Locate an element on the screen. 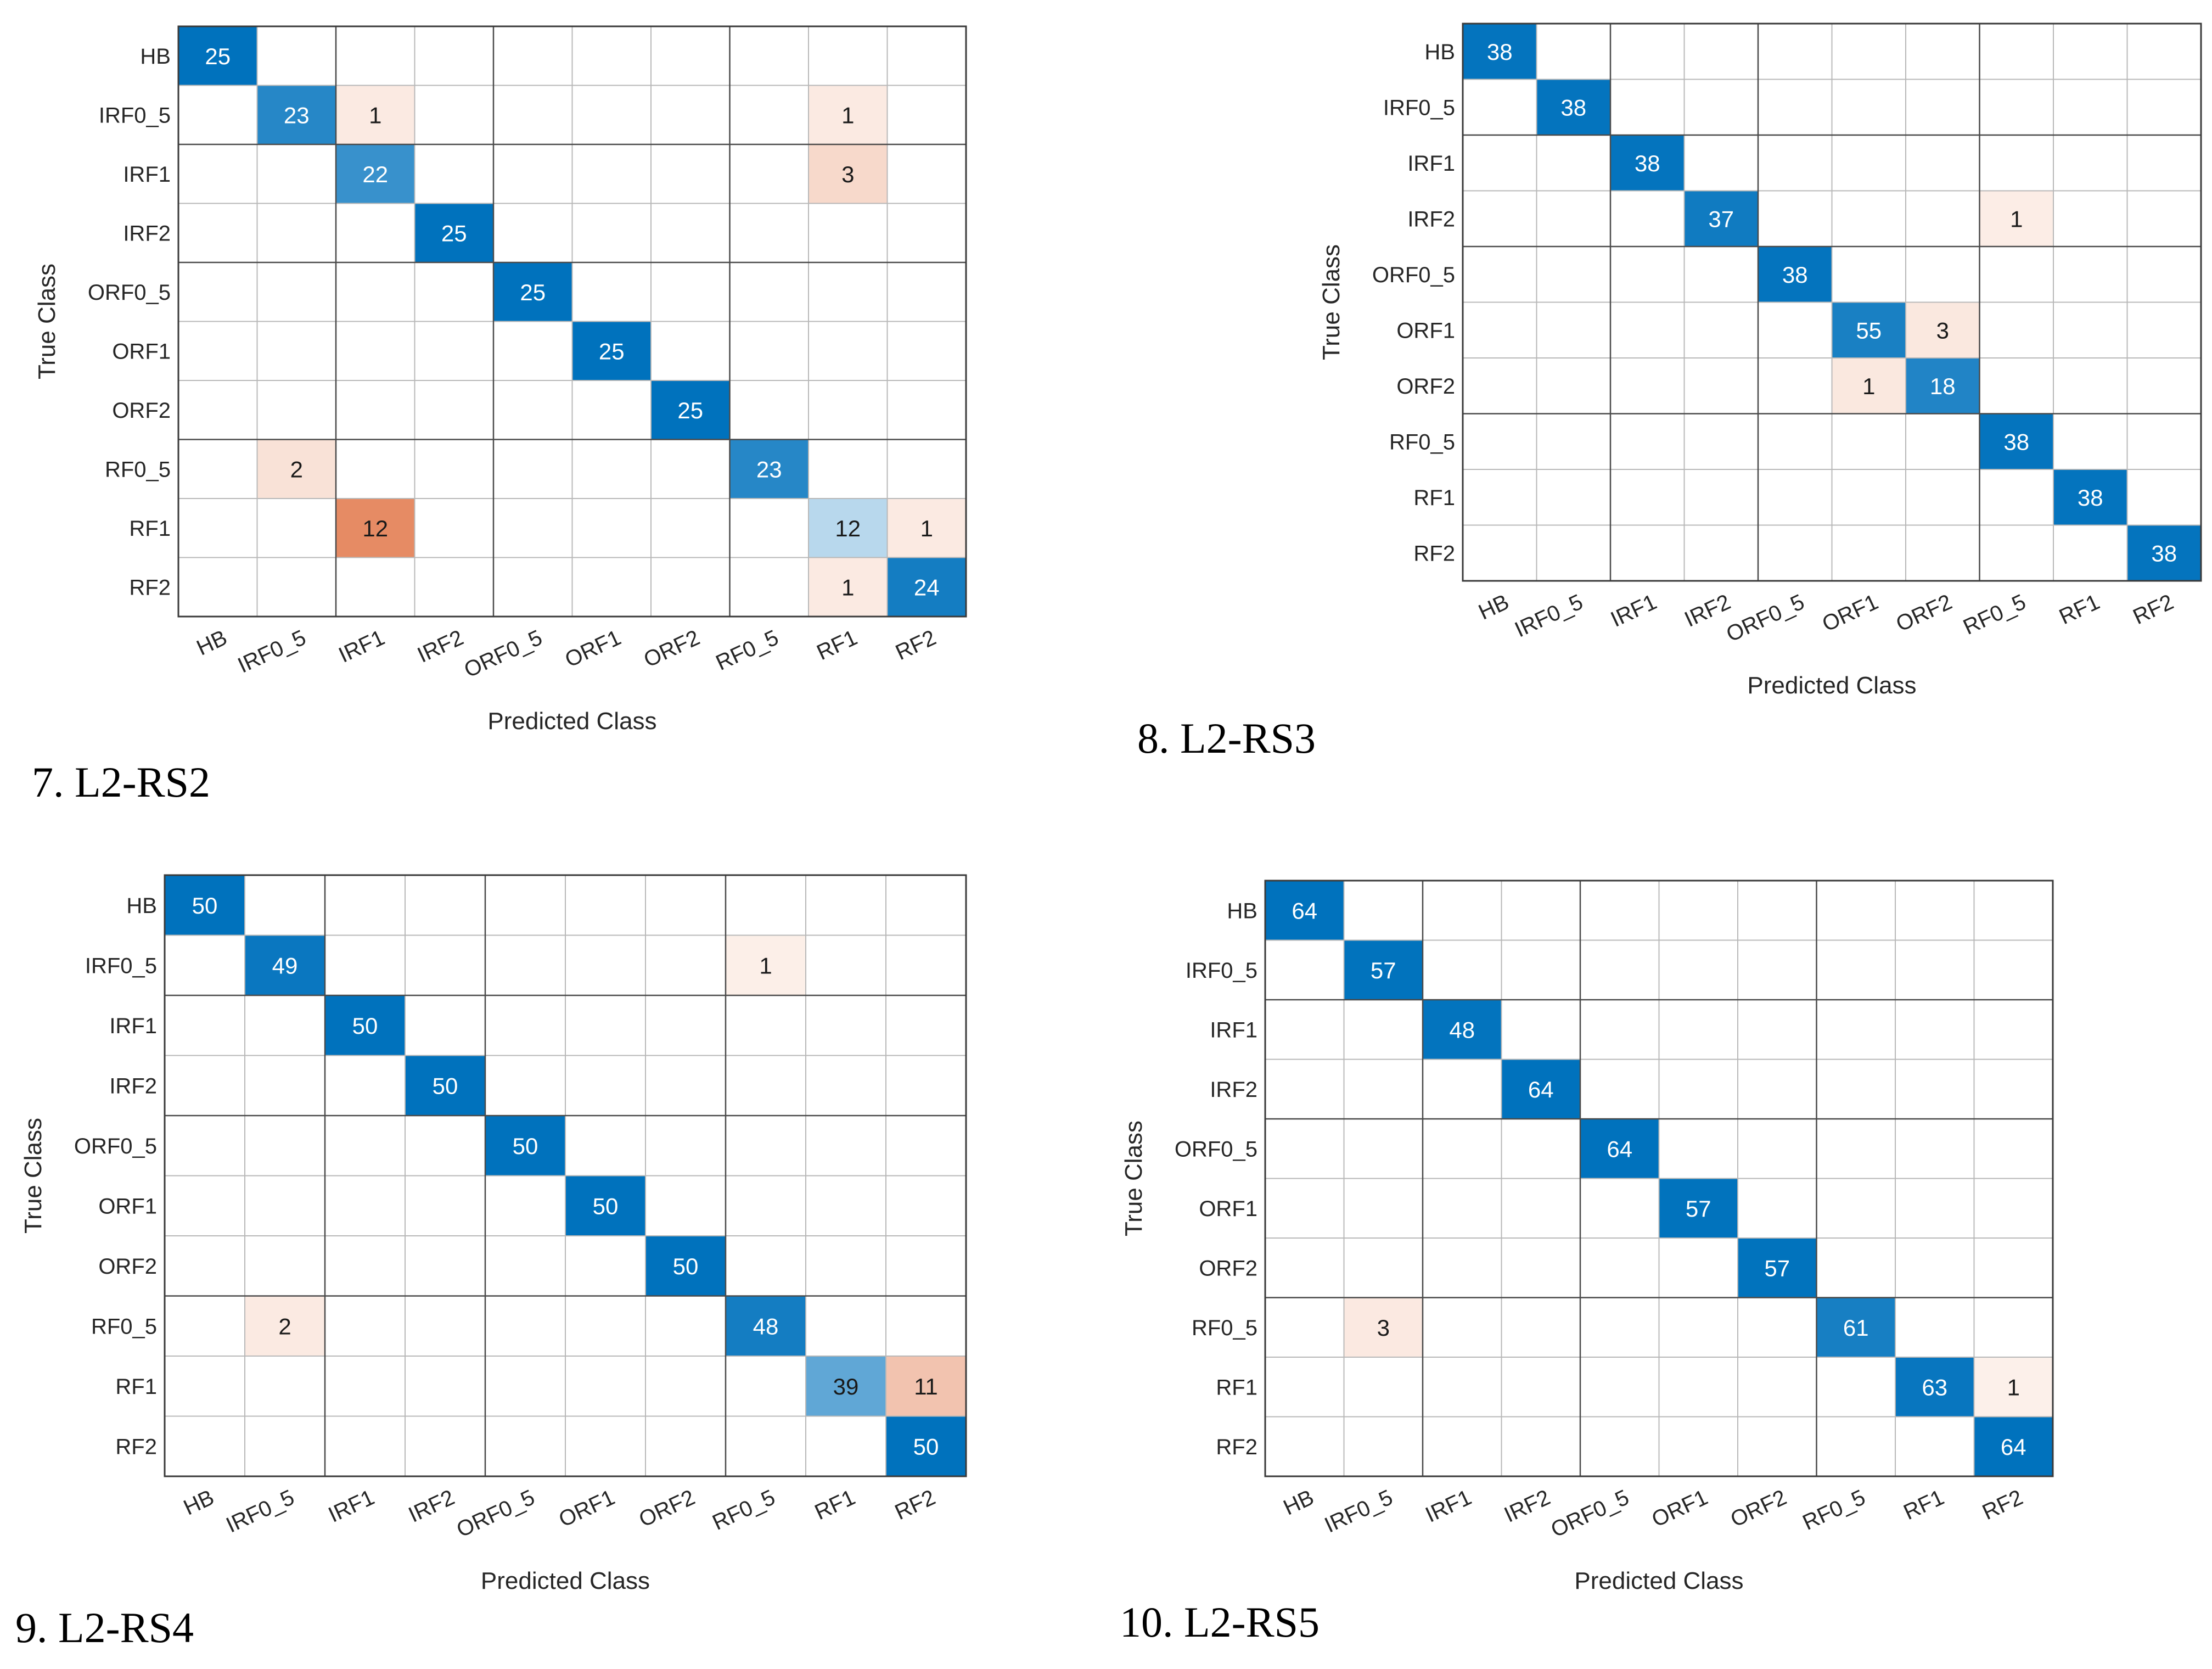 The image size is (2212, 1669). cell-r0-c5 is located at coordinates (1698, 910).